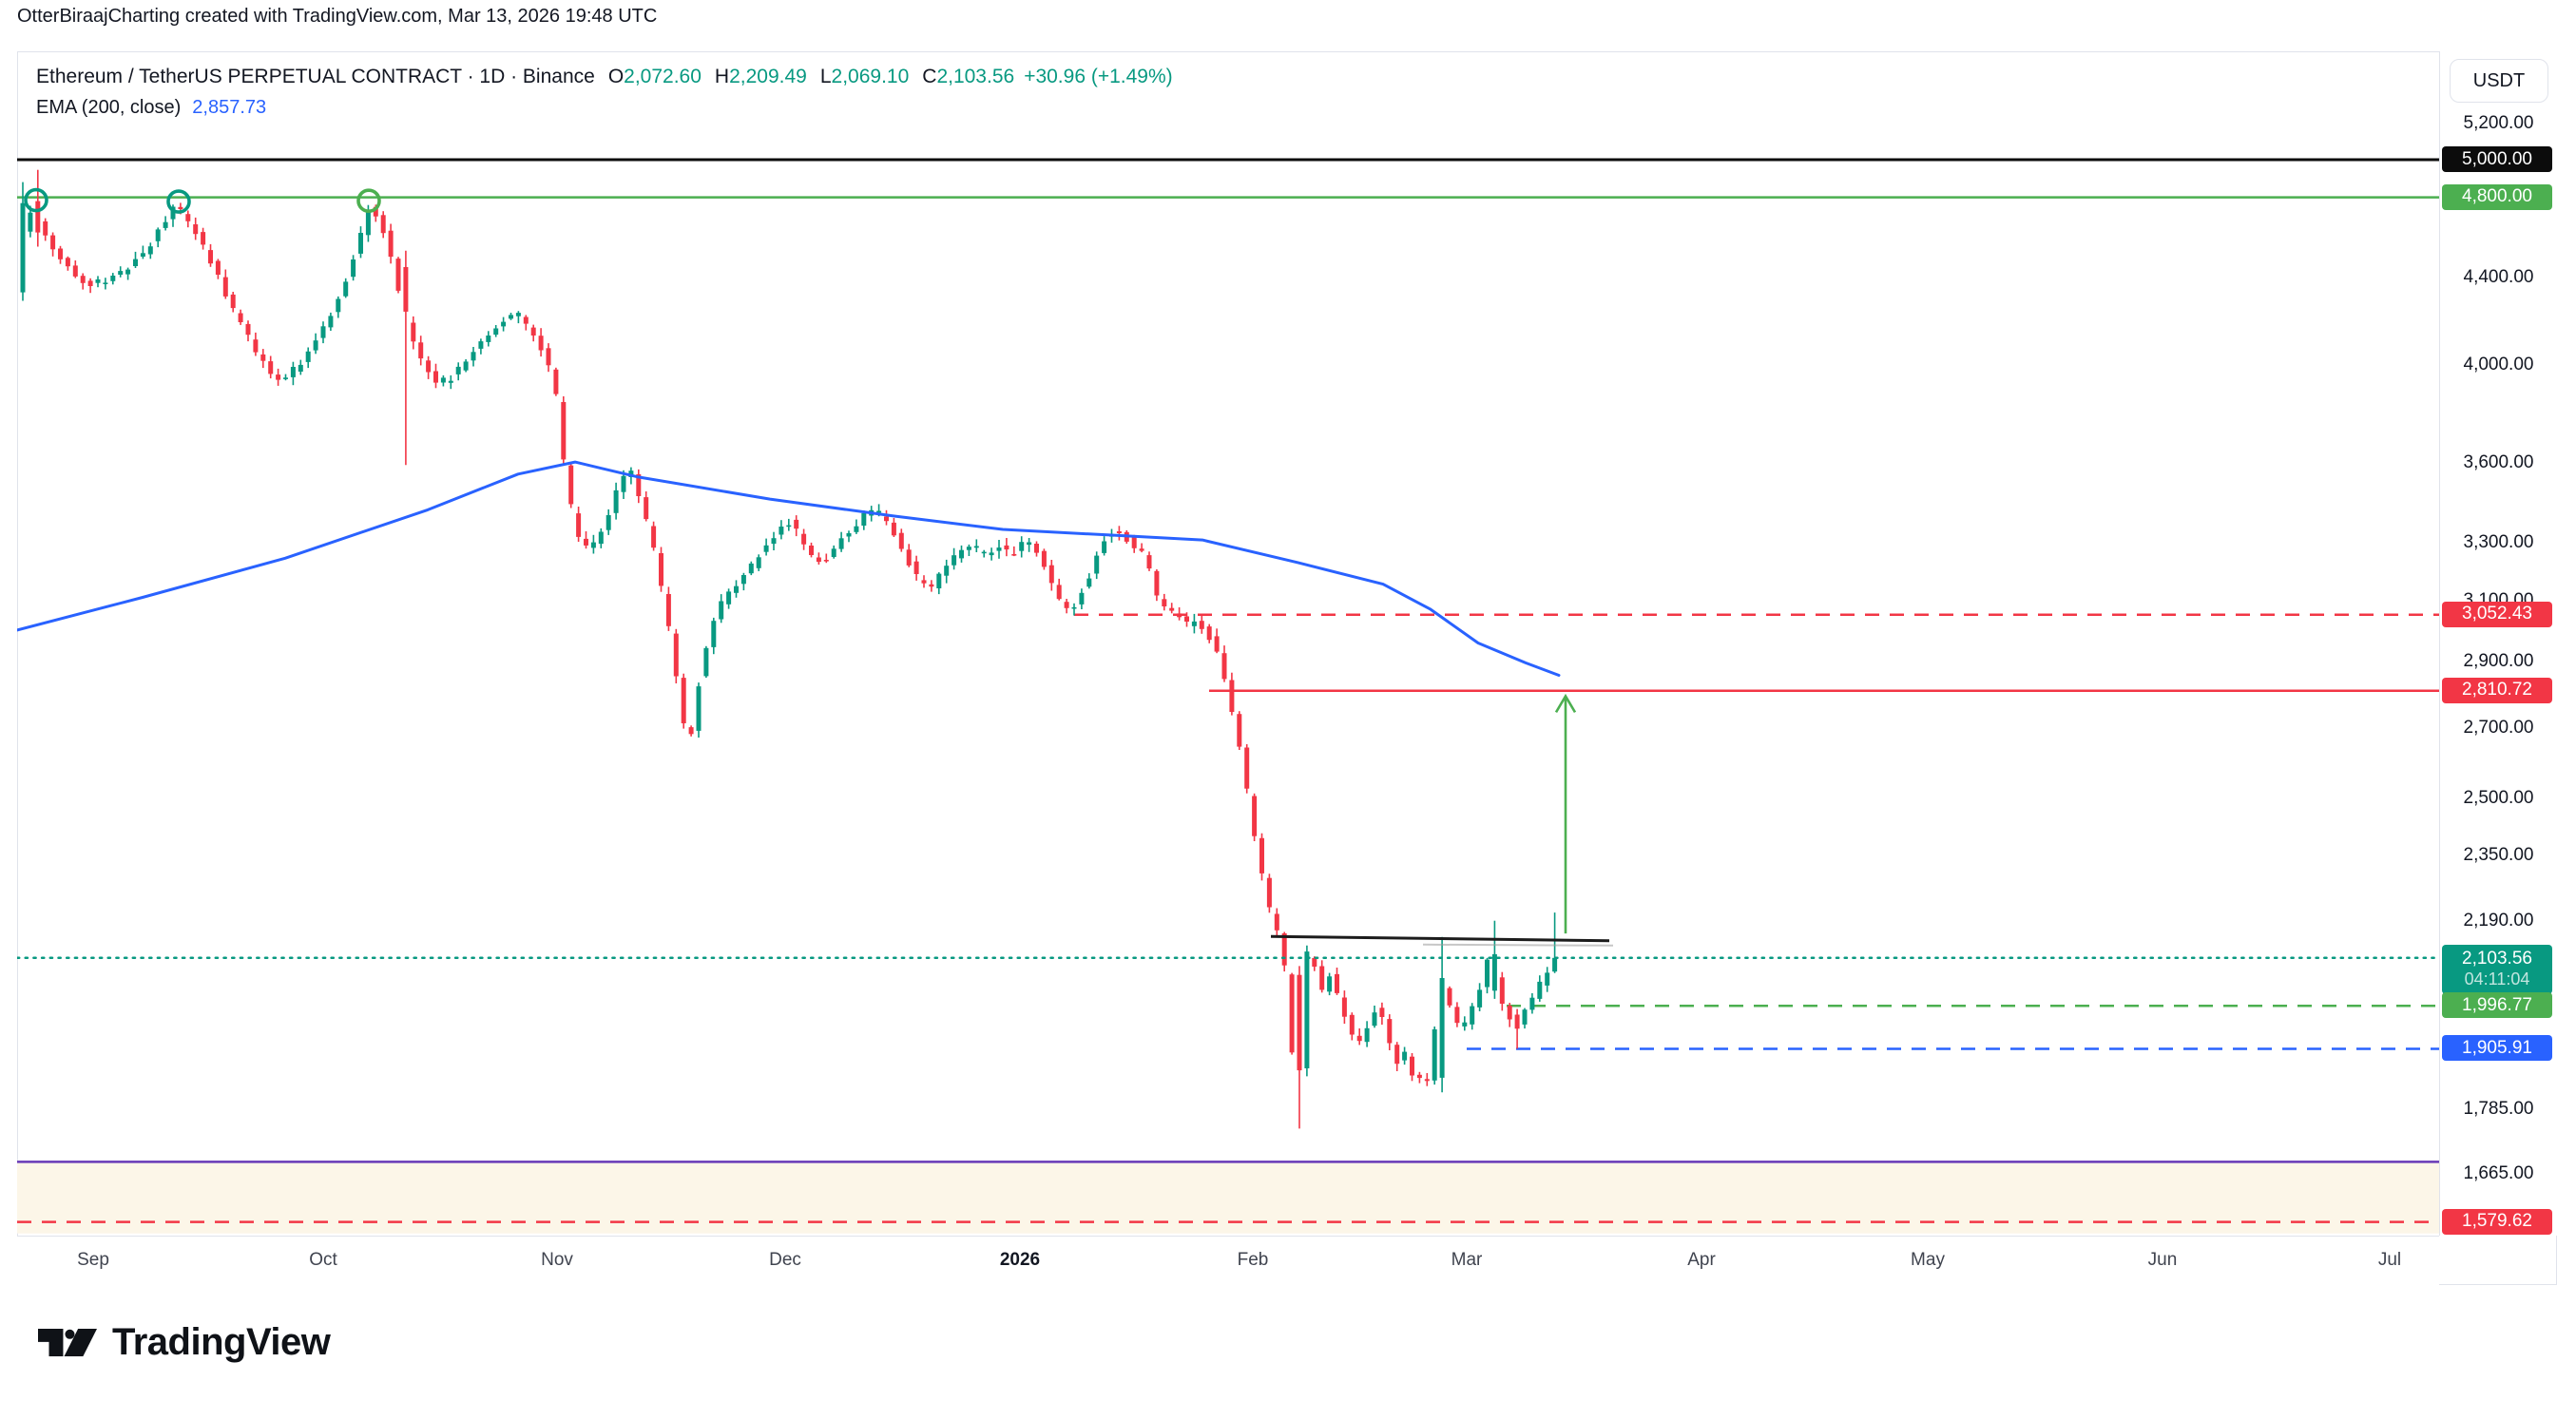  Describe the element at coordinates (1928, 1260) in the screenshot. I see `time-label-May: May` at that location.